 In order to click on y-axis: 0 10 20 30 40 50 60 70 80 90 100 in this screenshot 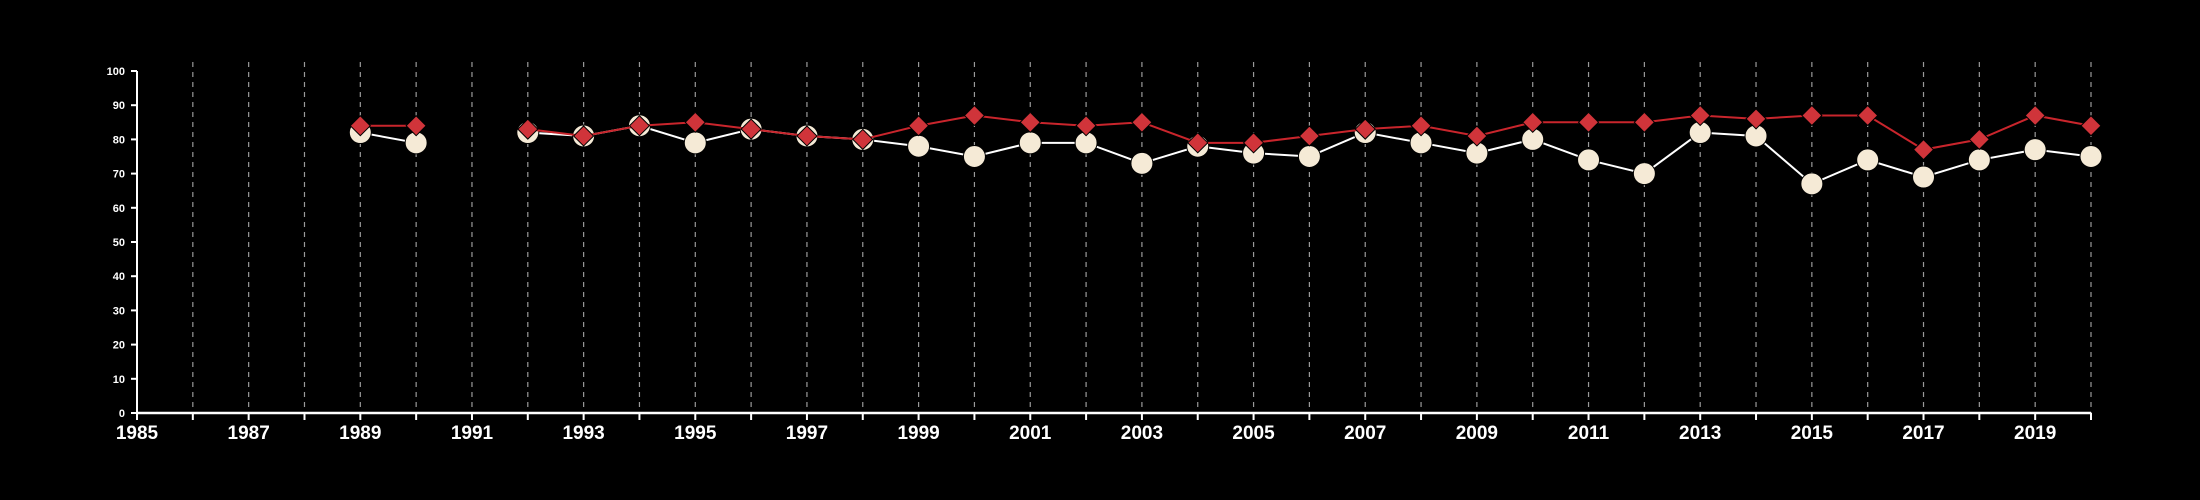, I will do `click(122, 243)`.